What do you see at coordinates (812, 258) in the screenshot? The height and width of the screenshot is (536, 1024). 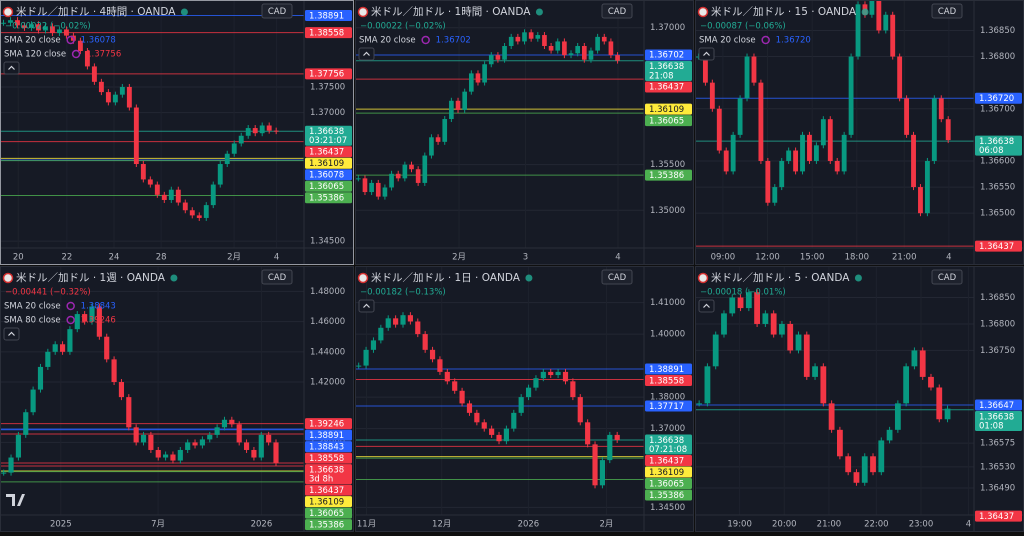 I see `x-tick-label: 15:00` at bounding box center [812, 258].